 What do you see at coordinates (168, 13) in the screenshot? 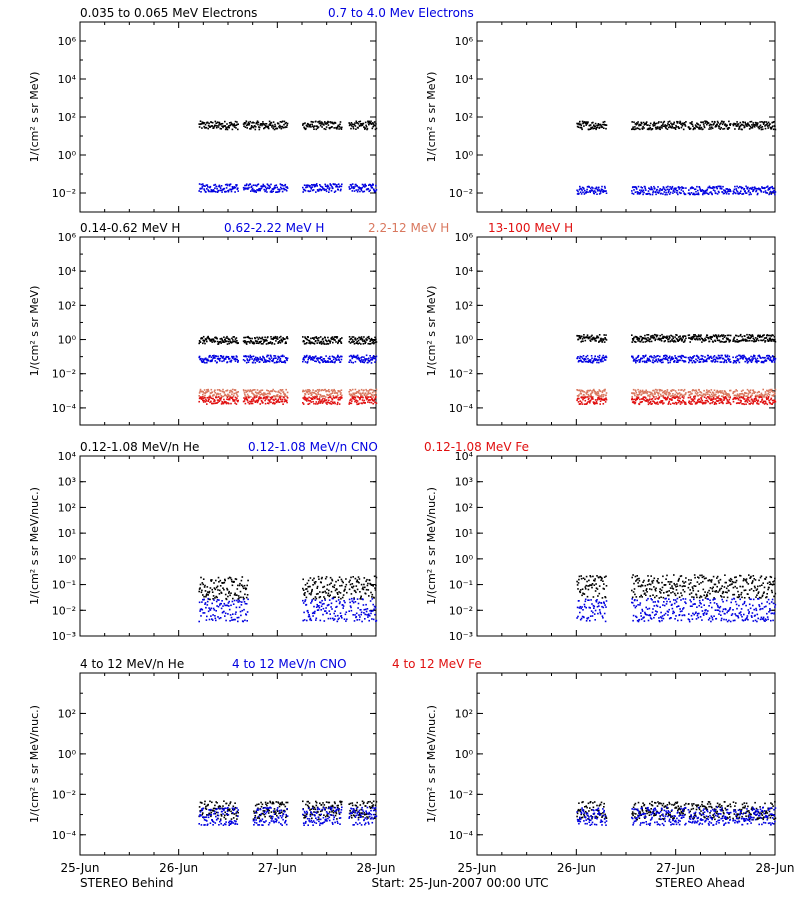
I see `legend-label: 0.035 to 0.065 MeV Electrons` at bounding box center [168, 13].